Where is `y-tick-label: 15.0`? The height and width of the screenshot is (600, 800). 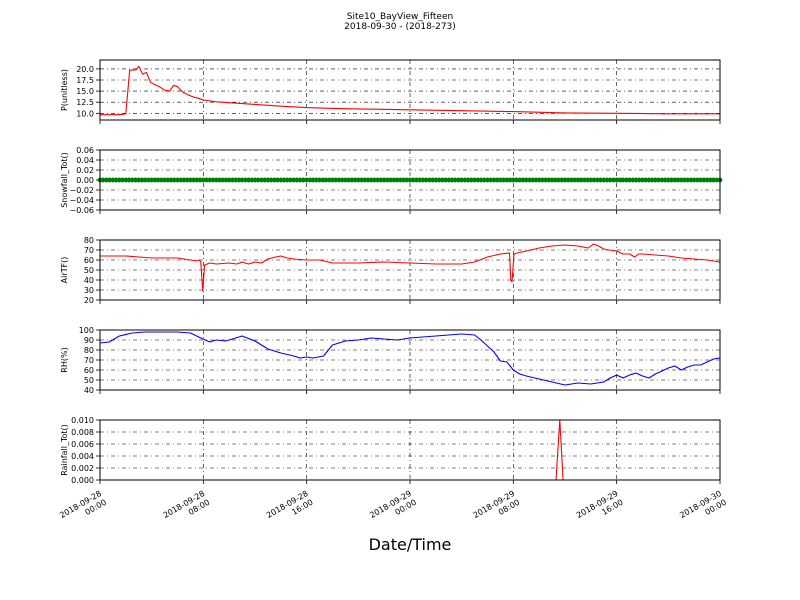 y-tick-label: 15.0 is located at coordinates (85, 91).